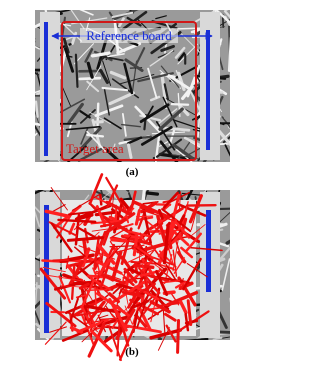  Describe the element at coordinates (129, 35) in the screenshot. I see `reference-label: Reference board` at that location.